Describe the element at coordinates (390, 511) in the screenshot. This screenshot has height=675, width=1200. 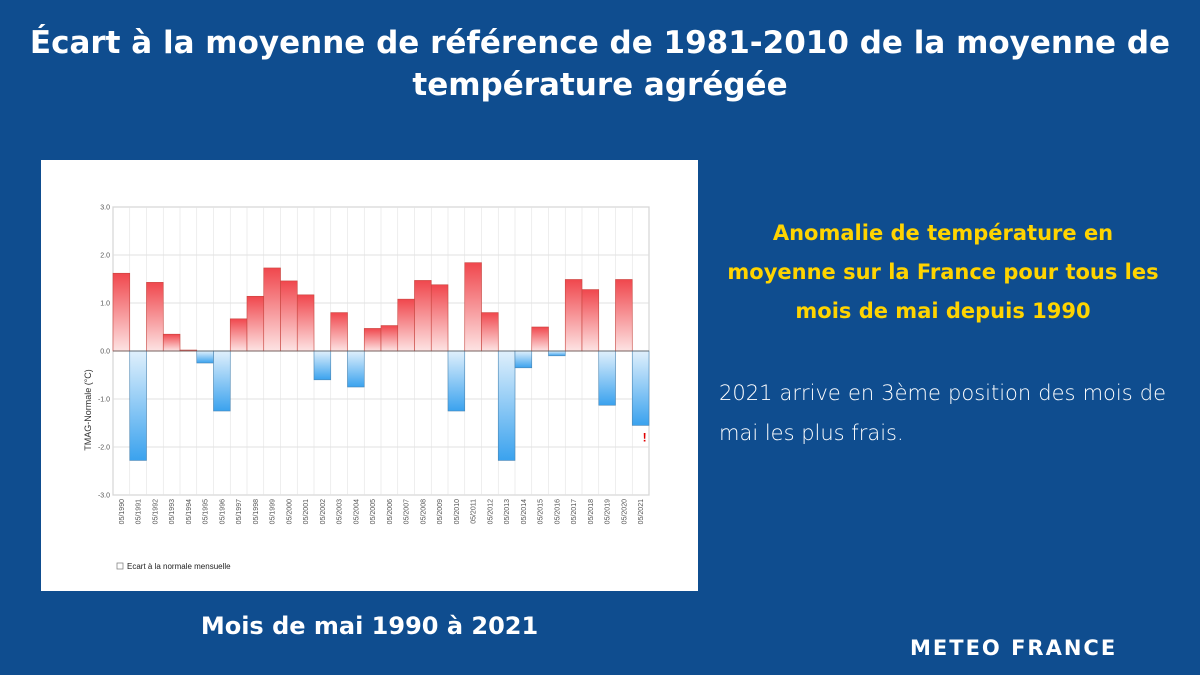
I see `x-tick-label: 05/2006` at that location.